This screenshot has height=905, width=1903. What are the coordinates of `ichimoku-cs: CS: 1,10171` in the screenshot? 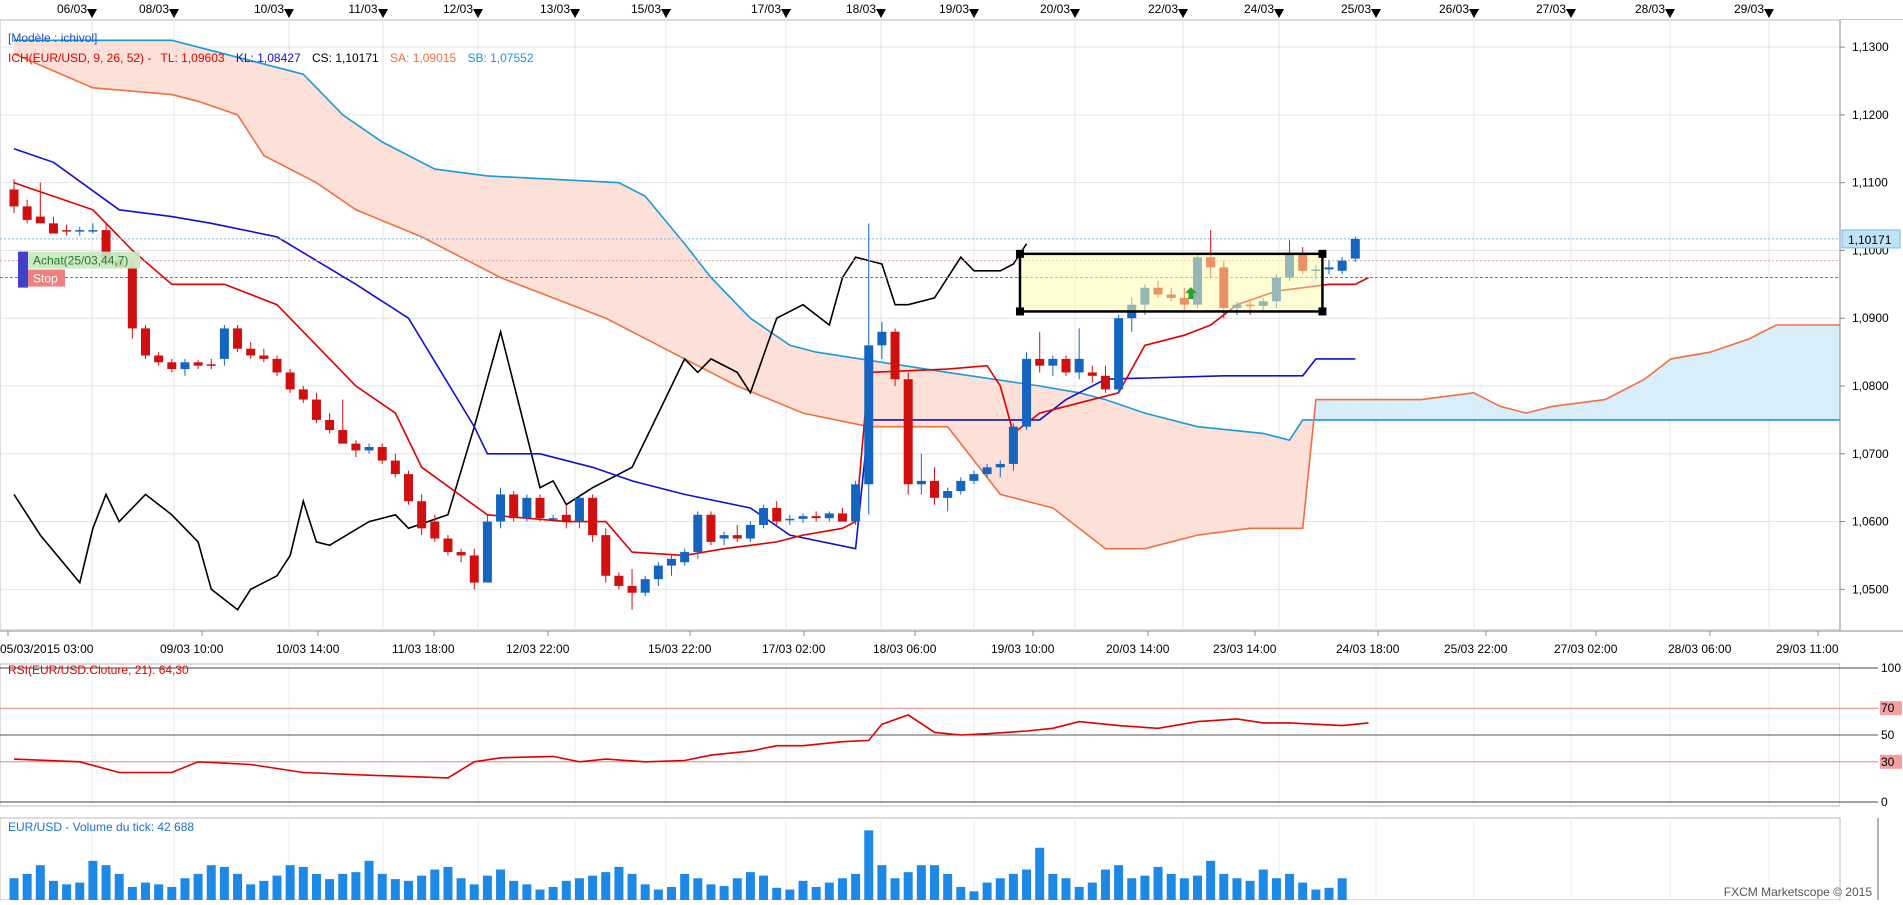 It's located at (345, 58).